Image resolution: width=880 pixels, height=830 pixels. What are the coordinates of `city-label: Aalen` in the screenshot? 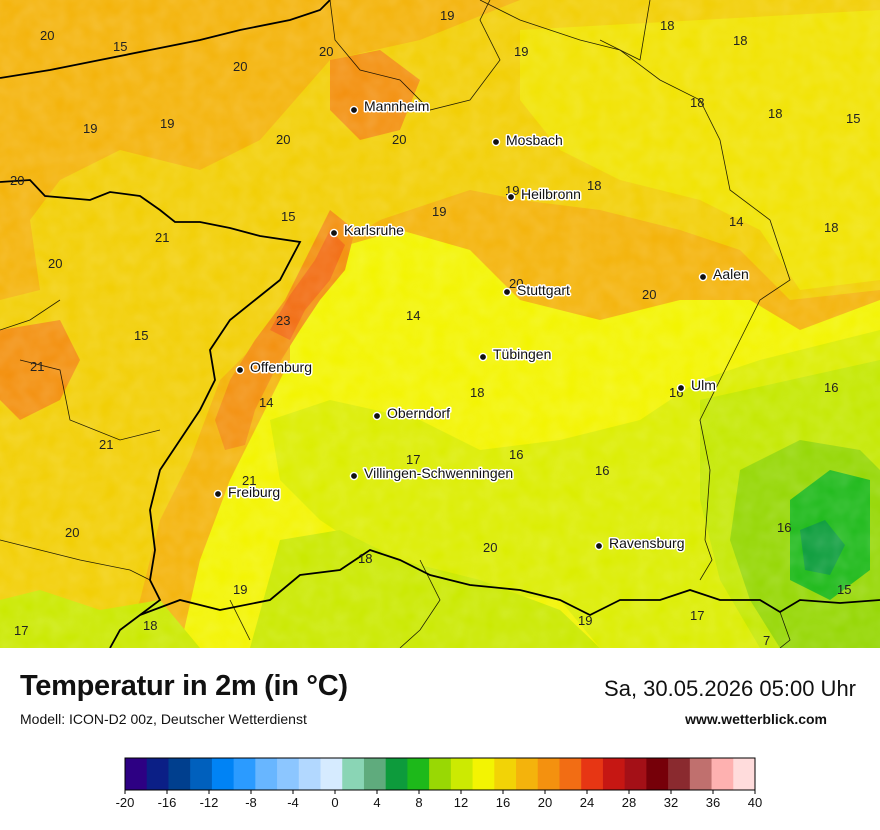 It's located at (731, 274).